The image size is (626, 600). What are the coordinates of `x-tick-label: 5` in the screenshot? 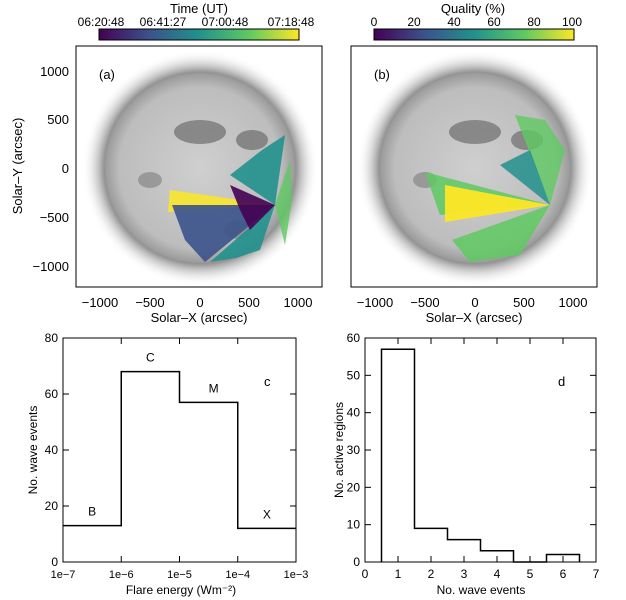 It's located at (530, 574).